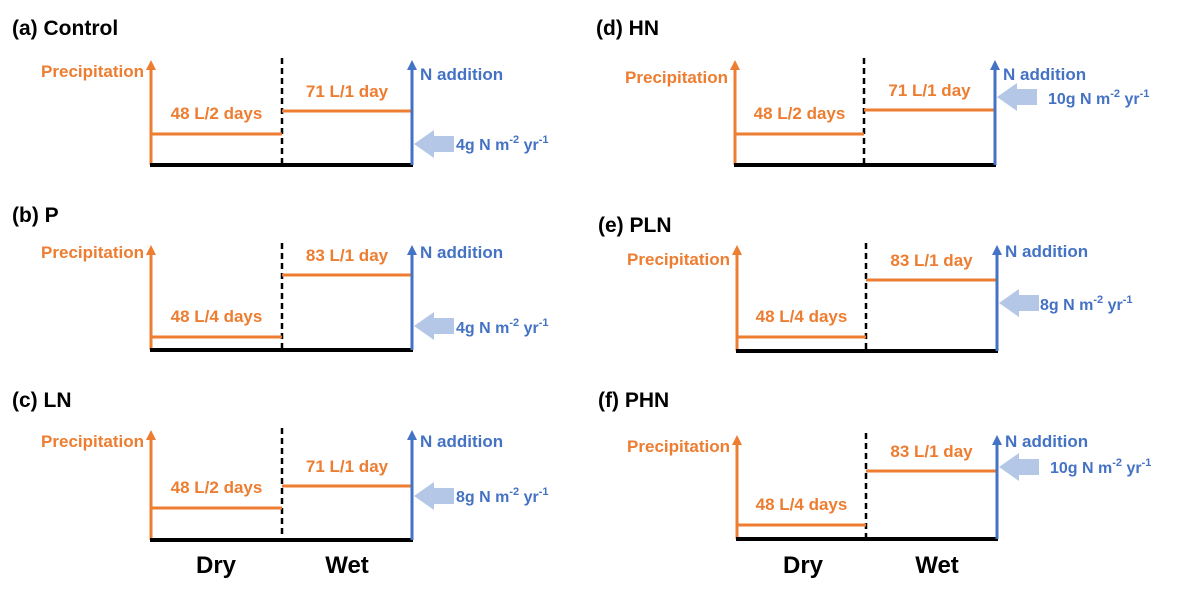 Image resolution: width=1194 pixels, height=595 pixels. What do you see at coordinates (635, 225) in the screenshot?
I see `panel-title: (e) PLN` at bounding box center [635, 225].